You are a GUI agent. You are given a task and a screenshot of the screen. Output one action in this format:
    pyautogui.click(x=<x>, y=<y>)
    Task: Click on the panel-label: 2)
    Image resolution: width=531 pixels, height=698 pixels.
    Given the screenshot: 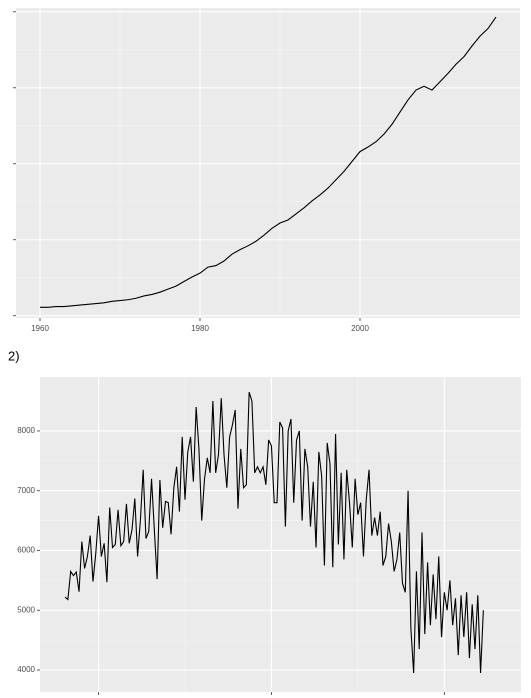 What is the action you would take?
    pyautogui.click(x=14, y=355)
    